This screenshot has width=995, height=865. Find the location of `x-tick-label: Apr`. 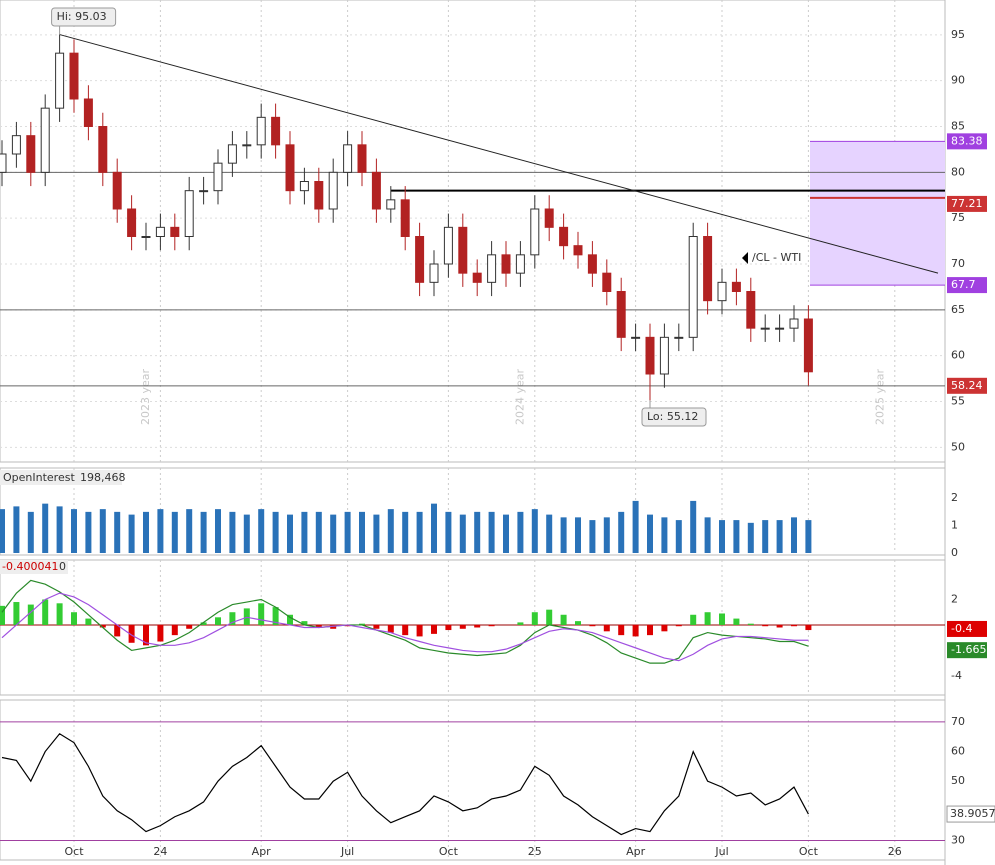

x-tick-label: Apr is located at coordinates (636, 851).